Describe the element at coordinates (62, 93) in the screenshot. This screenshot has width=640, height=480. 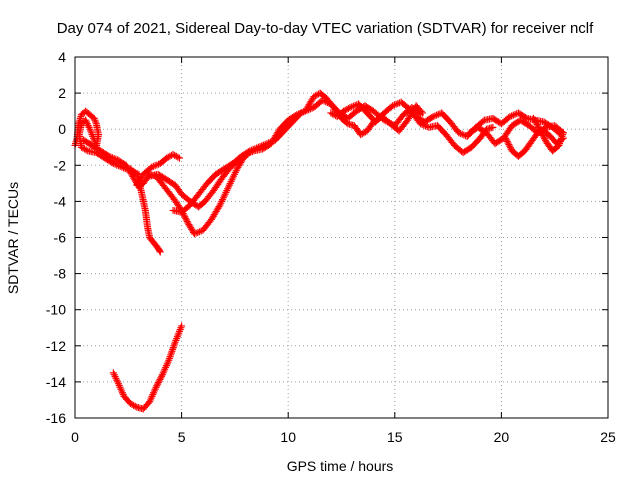
I see `y-tick-label: 2` at that location.